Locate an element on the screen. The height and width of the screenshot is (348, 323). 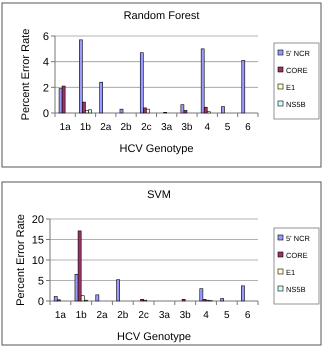
y-tick-label: 6 is located at coordinates (45, 37).